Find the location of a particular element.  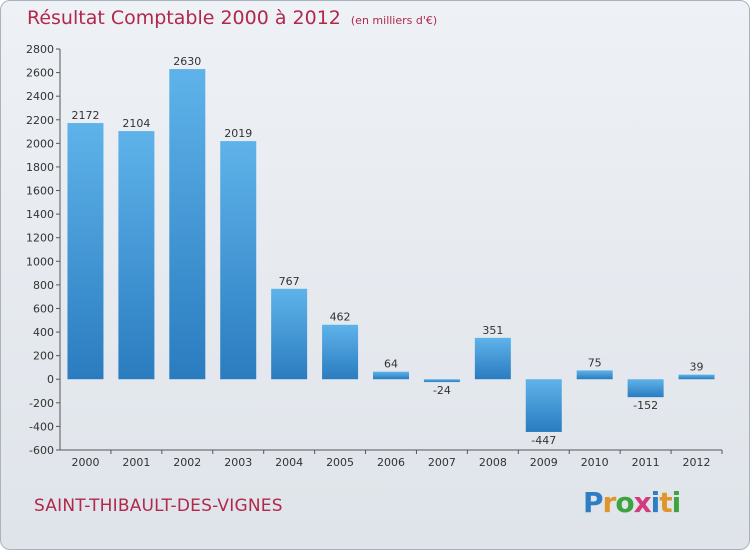

logo-letter: o is located at coordinates (624, 502).